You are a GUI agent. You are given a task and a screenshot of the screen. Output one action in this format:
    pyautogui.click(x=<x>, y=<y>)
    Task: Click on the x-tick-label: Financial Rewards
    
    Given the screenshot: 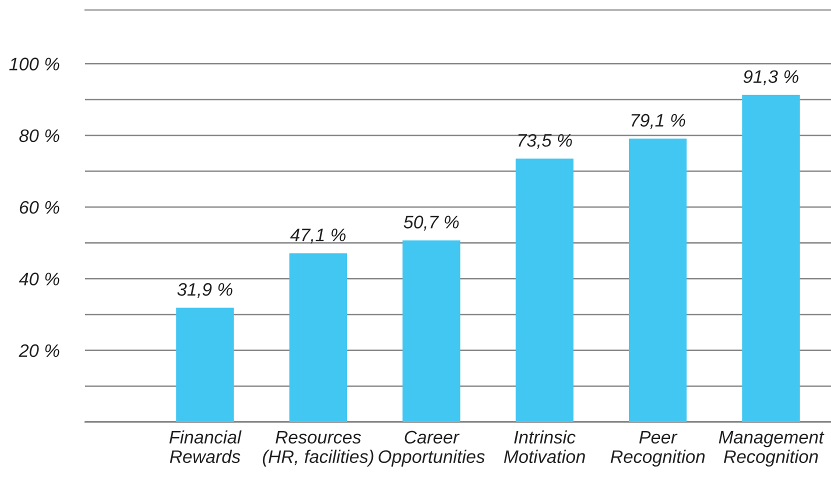 What is the action you would take?
    pyautogui.click(x=205, y=447)
    